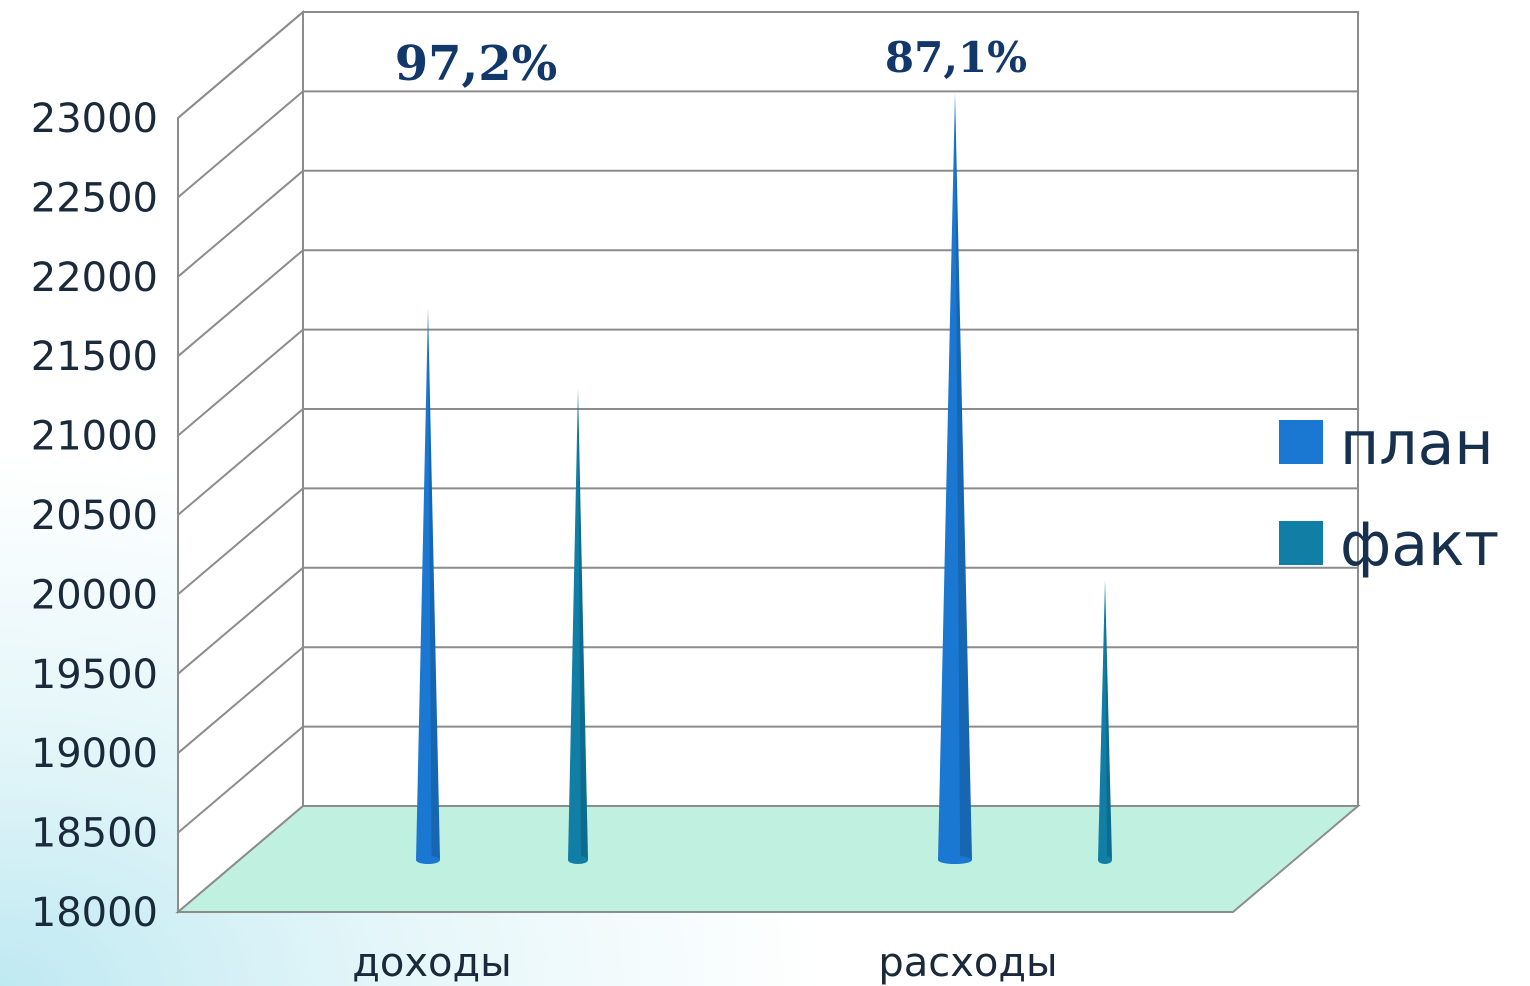 The width and height of the screenshot is (1530, 986). I want to click on y-tick-label: 18500, so click(94, 834).